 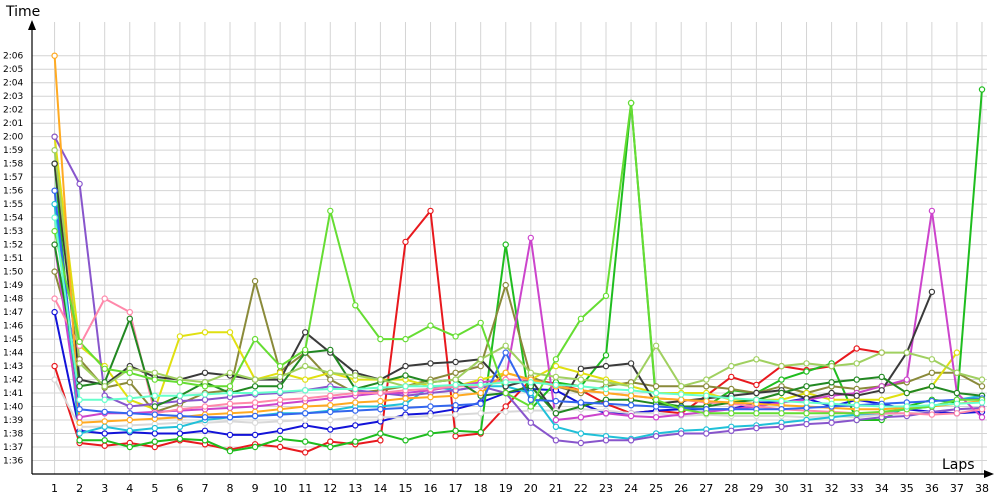 What do you see at coordinates (581, 386) in the screenshot?
I see `data-point-s17-lap22` at bounding box center [581, 386].